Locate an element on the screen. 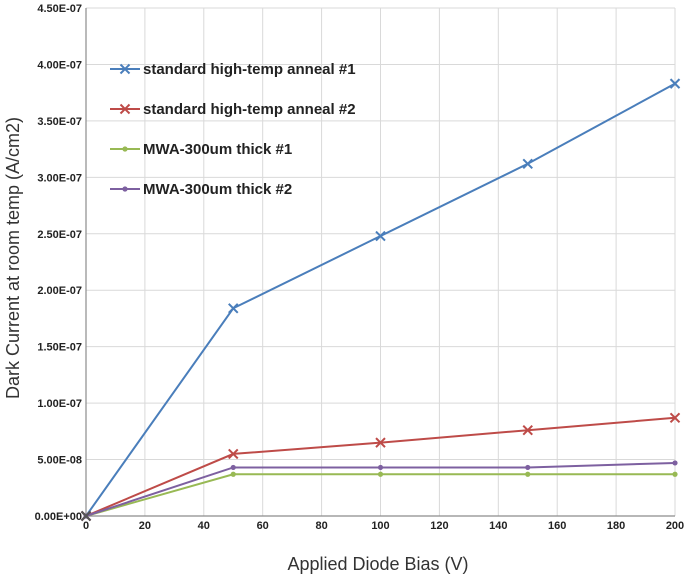  y-tick-label: 4.00E-07 is located at coordinates (59, 65).